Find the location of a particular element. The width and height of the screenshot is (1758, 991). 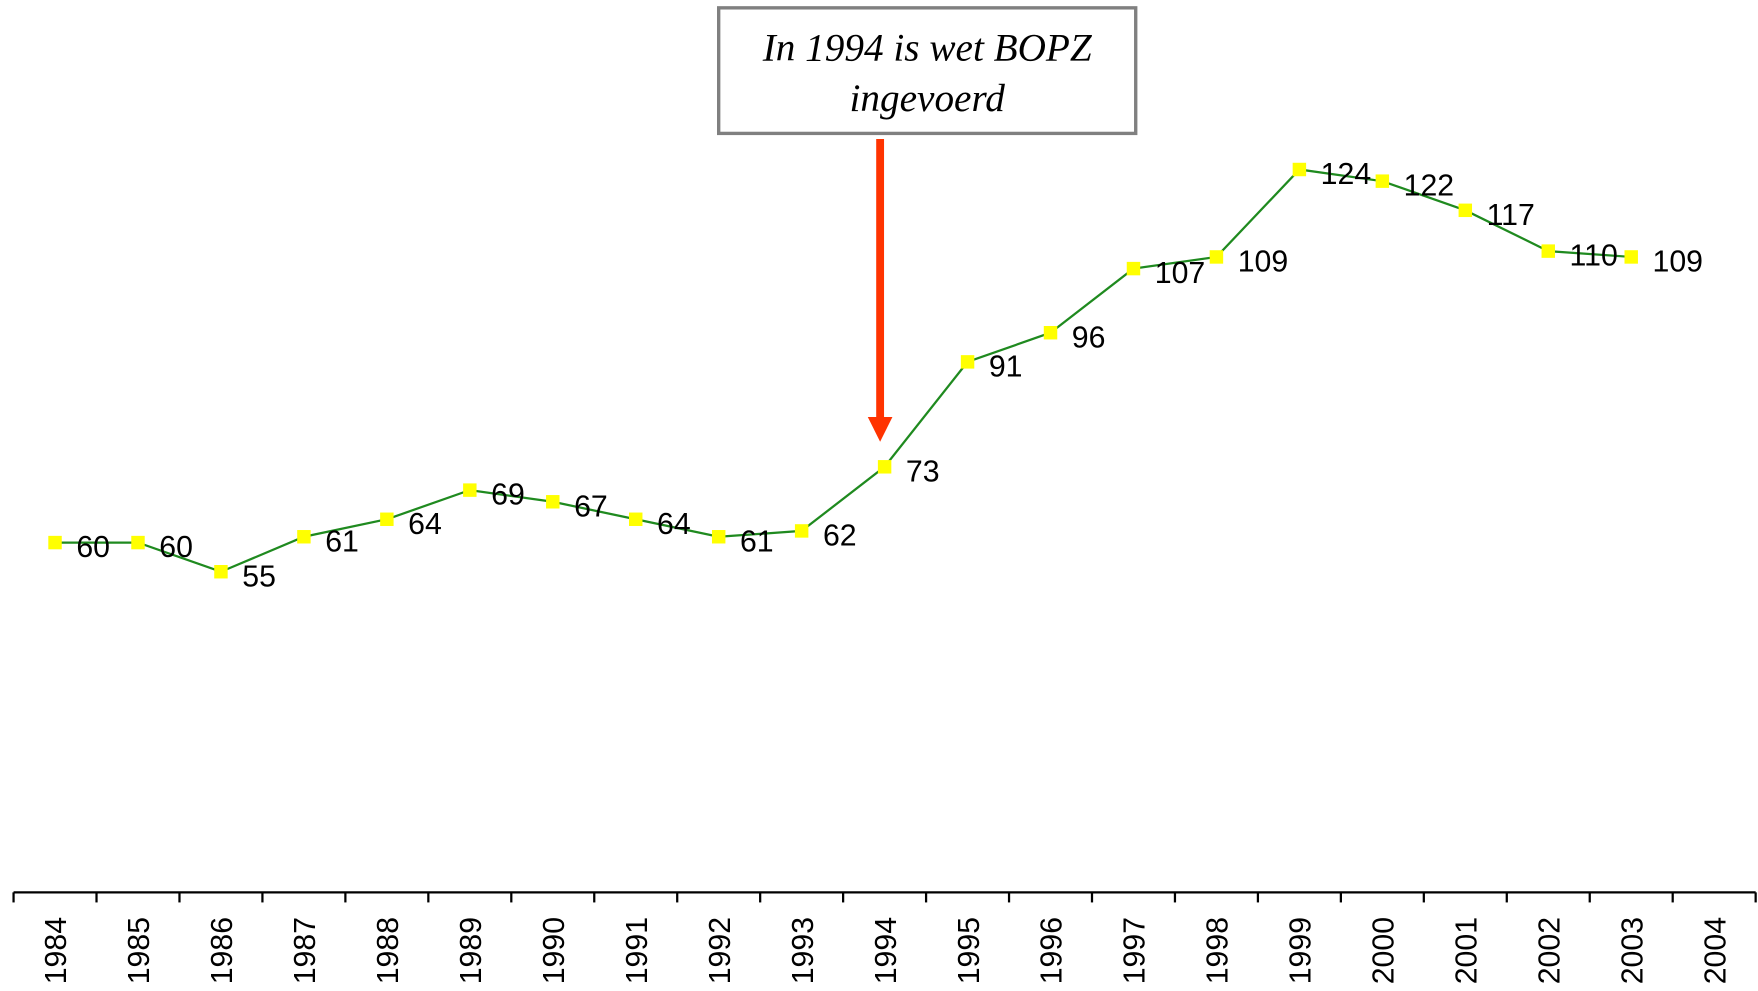

x-tick-label: 2003 is located at coordinates (1632, 950).